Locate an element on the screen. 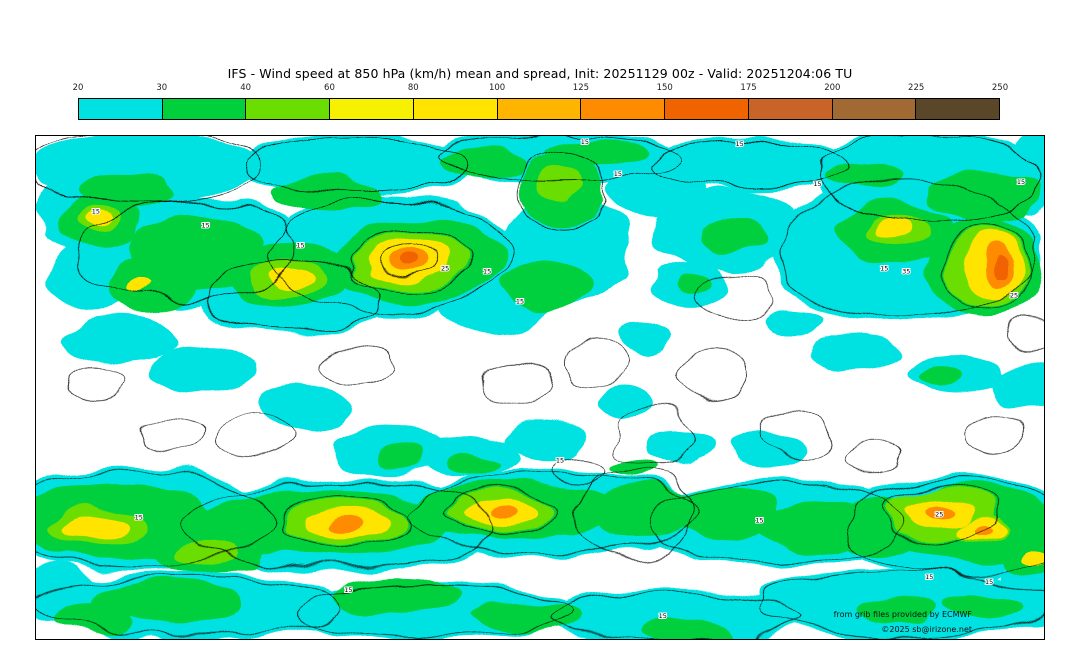 Image resolution: width=1080 pixels, height=658 pixels. contour-label: 35 is located at coordinates (906, 271).